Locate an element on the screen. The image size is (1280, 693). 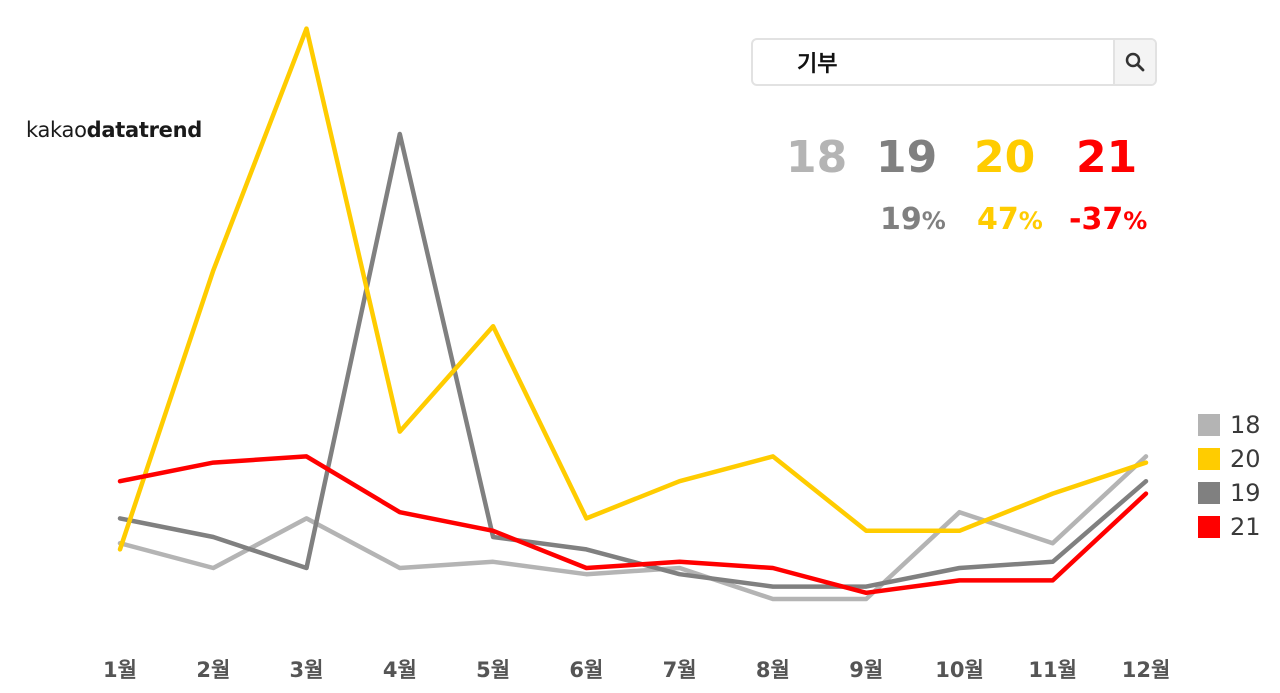
x-tick-label: 3월 is located at coordinates (307, 670).